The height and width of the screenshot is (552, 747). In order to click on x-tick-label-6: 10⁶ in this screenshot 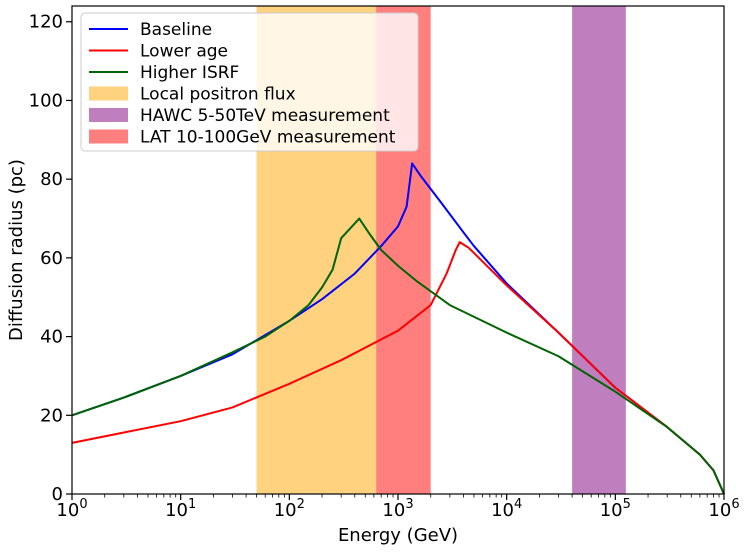, I will do `click(723, 509)`.